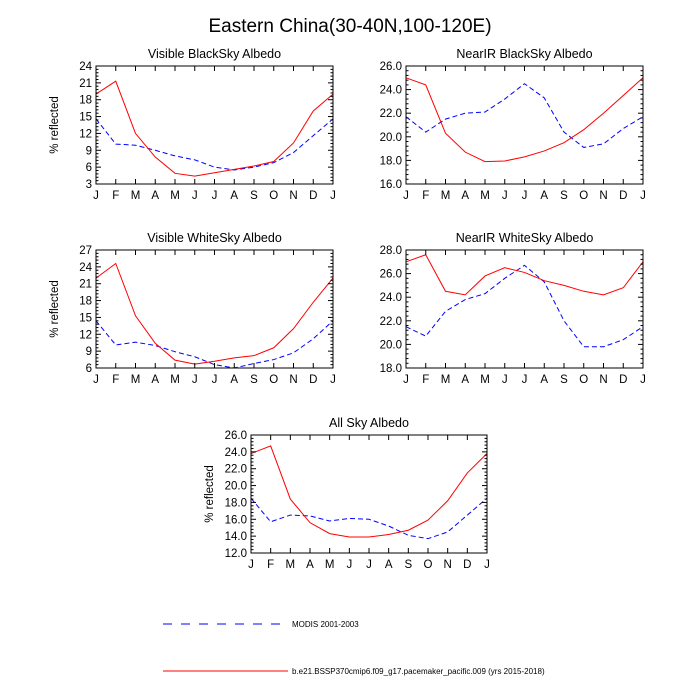 The height and width of the screenshot is (700, 700). I want to click on y-tick-label: 28.0, so click(391, 251).